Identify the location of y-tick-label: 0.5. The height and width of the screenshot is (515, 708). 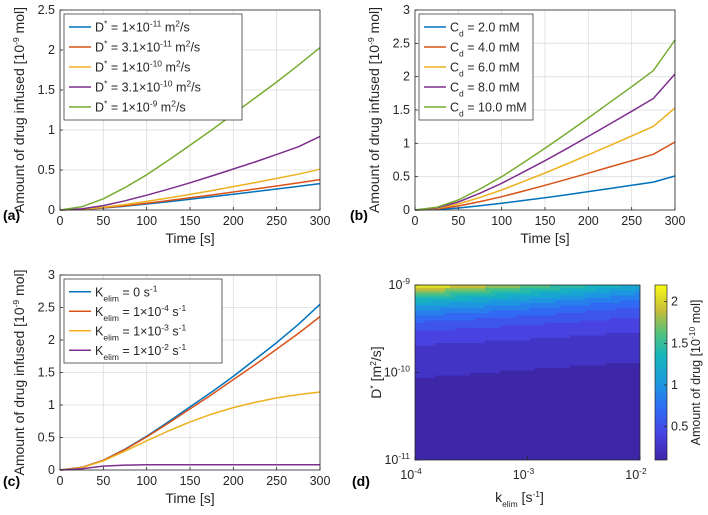
(401, 177).